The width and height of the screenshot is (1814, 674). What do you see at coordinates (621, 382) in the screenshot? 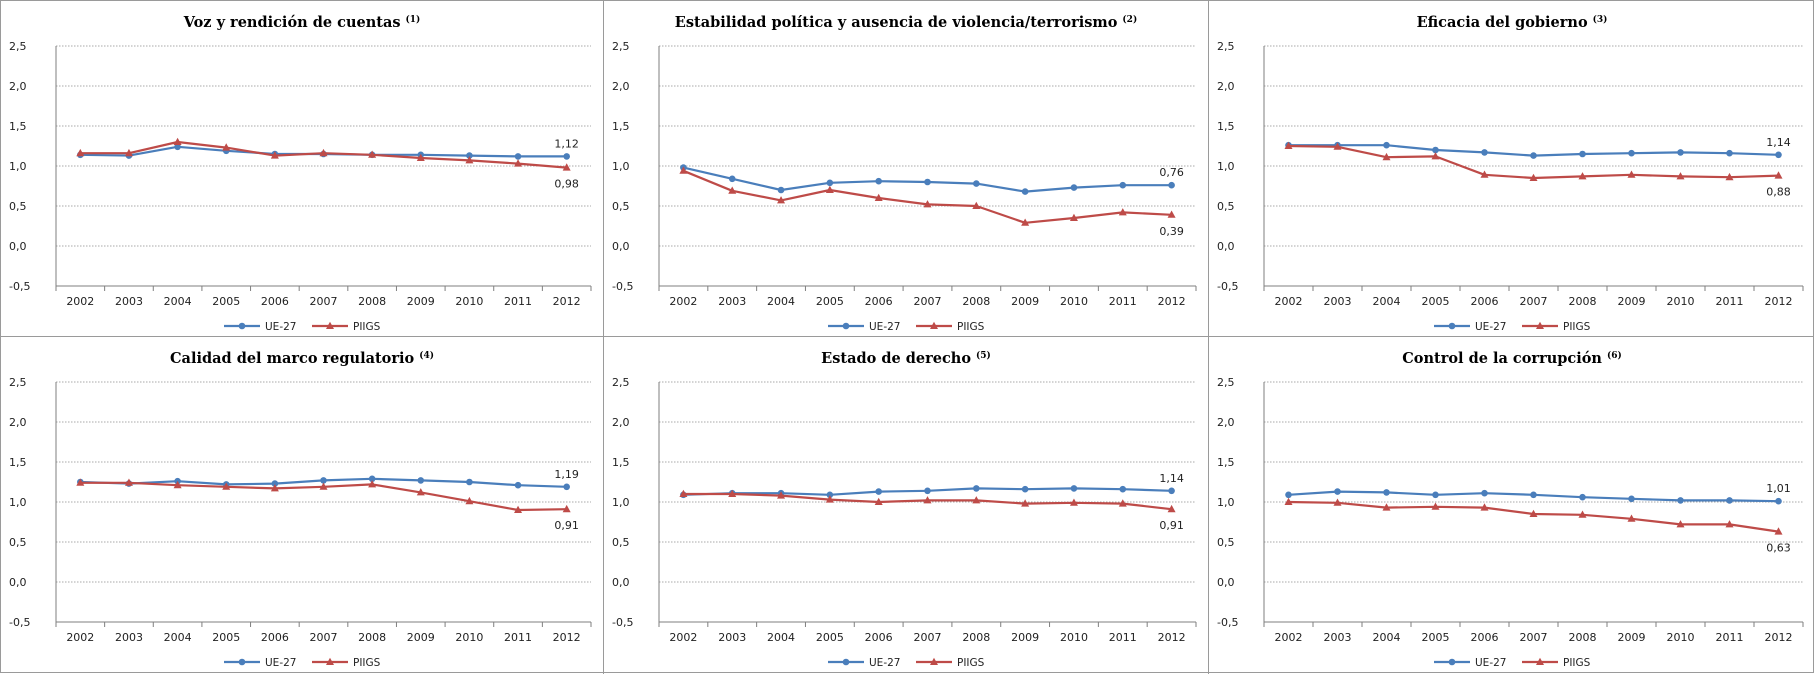
I see `y-tick-label: 2,5` at bounding box center [621, 382].